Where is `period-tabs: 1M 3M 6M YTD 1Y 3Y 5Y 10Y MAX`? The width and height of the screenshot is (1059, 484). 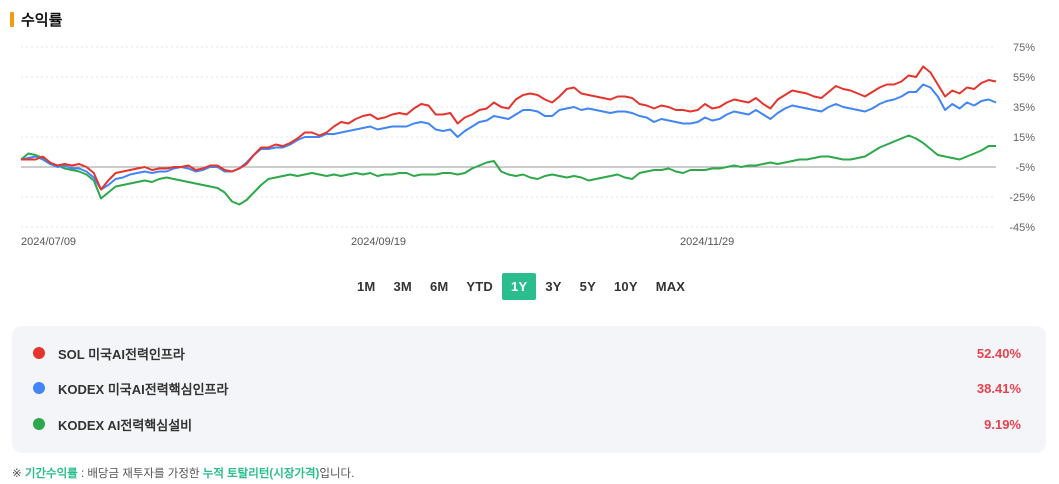 period-tabs: 1M 3M 6M YTD 1Y 3Y 5Y 10Y MAX is located at coordinates (521, 286).